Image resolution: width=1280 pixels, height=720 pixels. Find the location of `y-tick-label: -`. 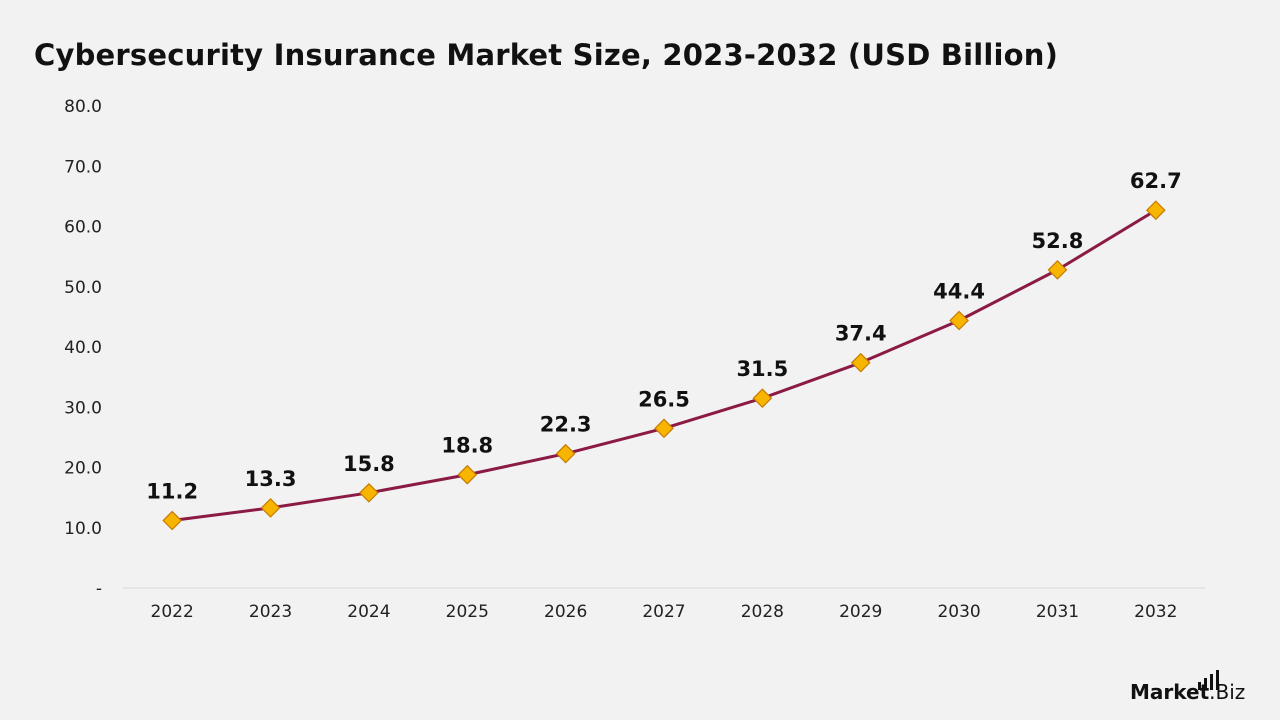

y-tick-label: - is located at coordinates (99, 589).